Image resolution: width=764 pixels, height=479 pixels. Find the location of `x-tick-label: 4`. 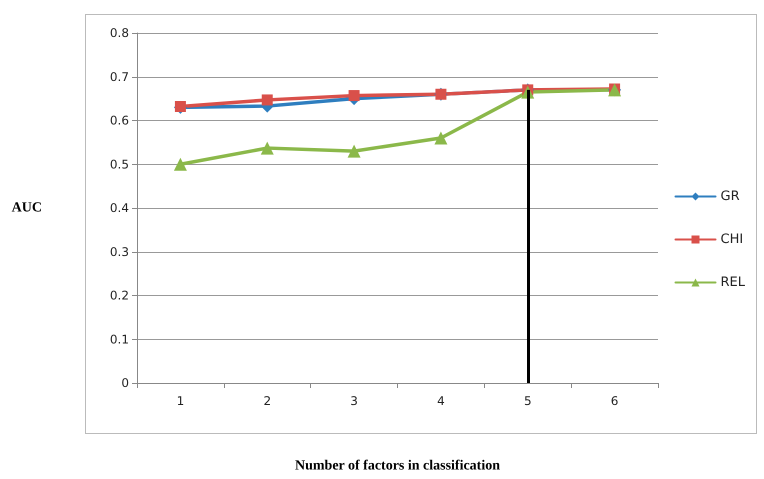

x-tick-label: 4 is located at coordinates (441, 401).